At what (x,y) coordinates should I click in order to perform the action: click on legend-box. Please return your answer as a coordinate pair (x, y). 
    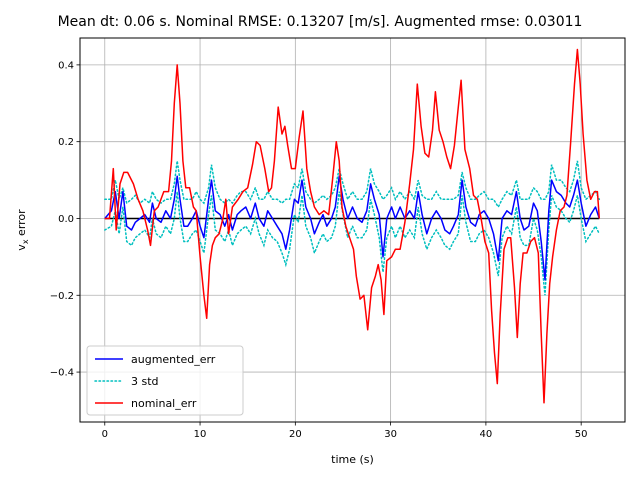
    Looking at the image, I should click on (165, 380).